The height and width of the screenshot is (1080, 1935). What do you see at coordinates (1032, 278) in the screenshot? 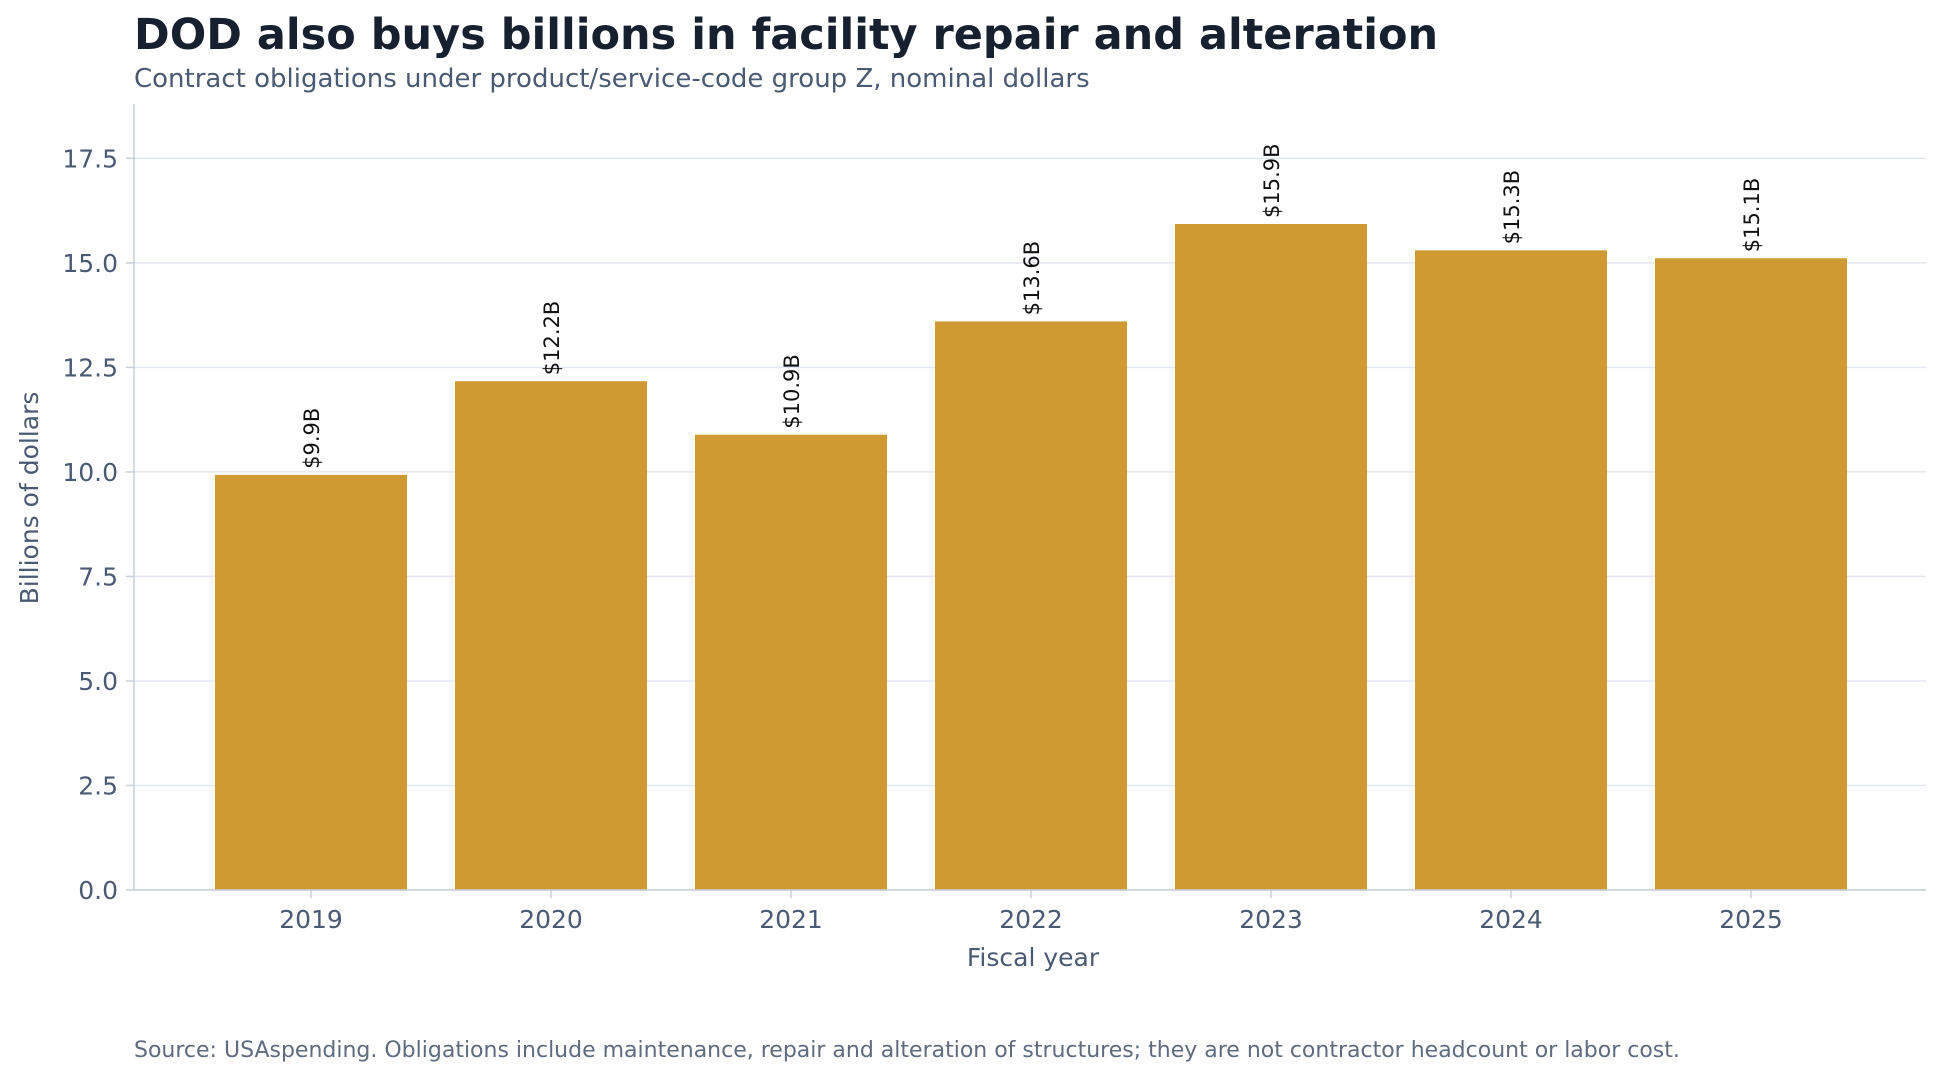
I see `data-label-2022: $13.6B` at bounding box center [1032, 278].